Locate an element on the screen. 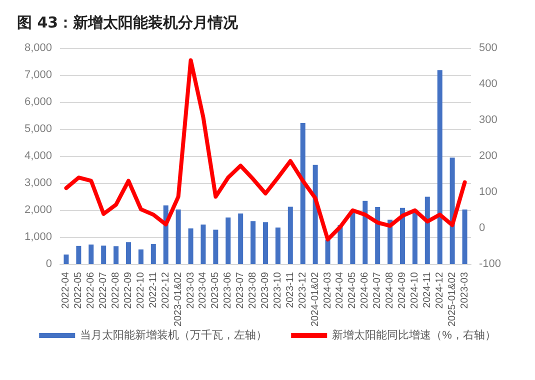  x-tick-label: 2024-10 is located at coordinates (414, 290).